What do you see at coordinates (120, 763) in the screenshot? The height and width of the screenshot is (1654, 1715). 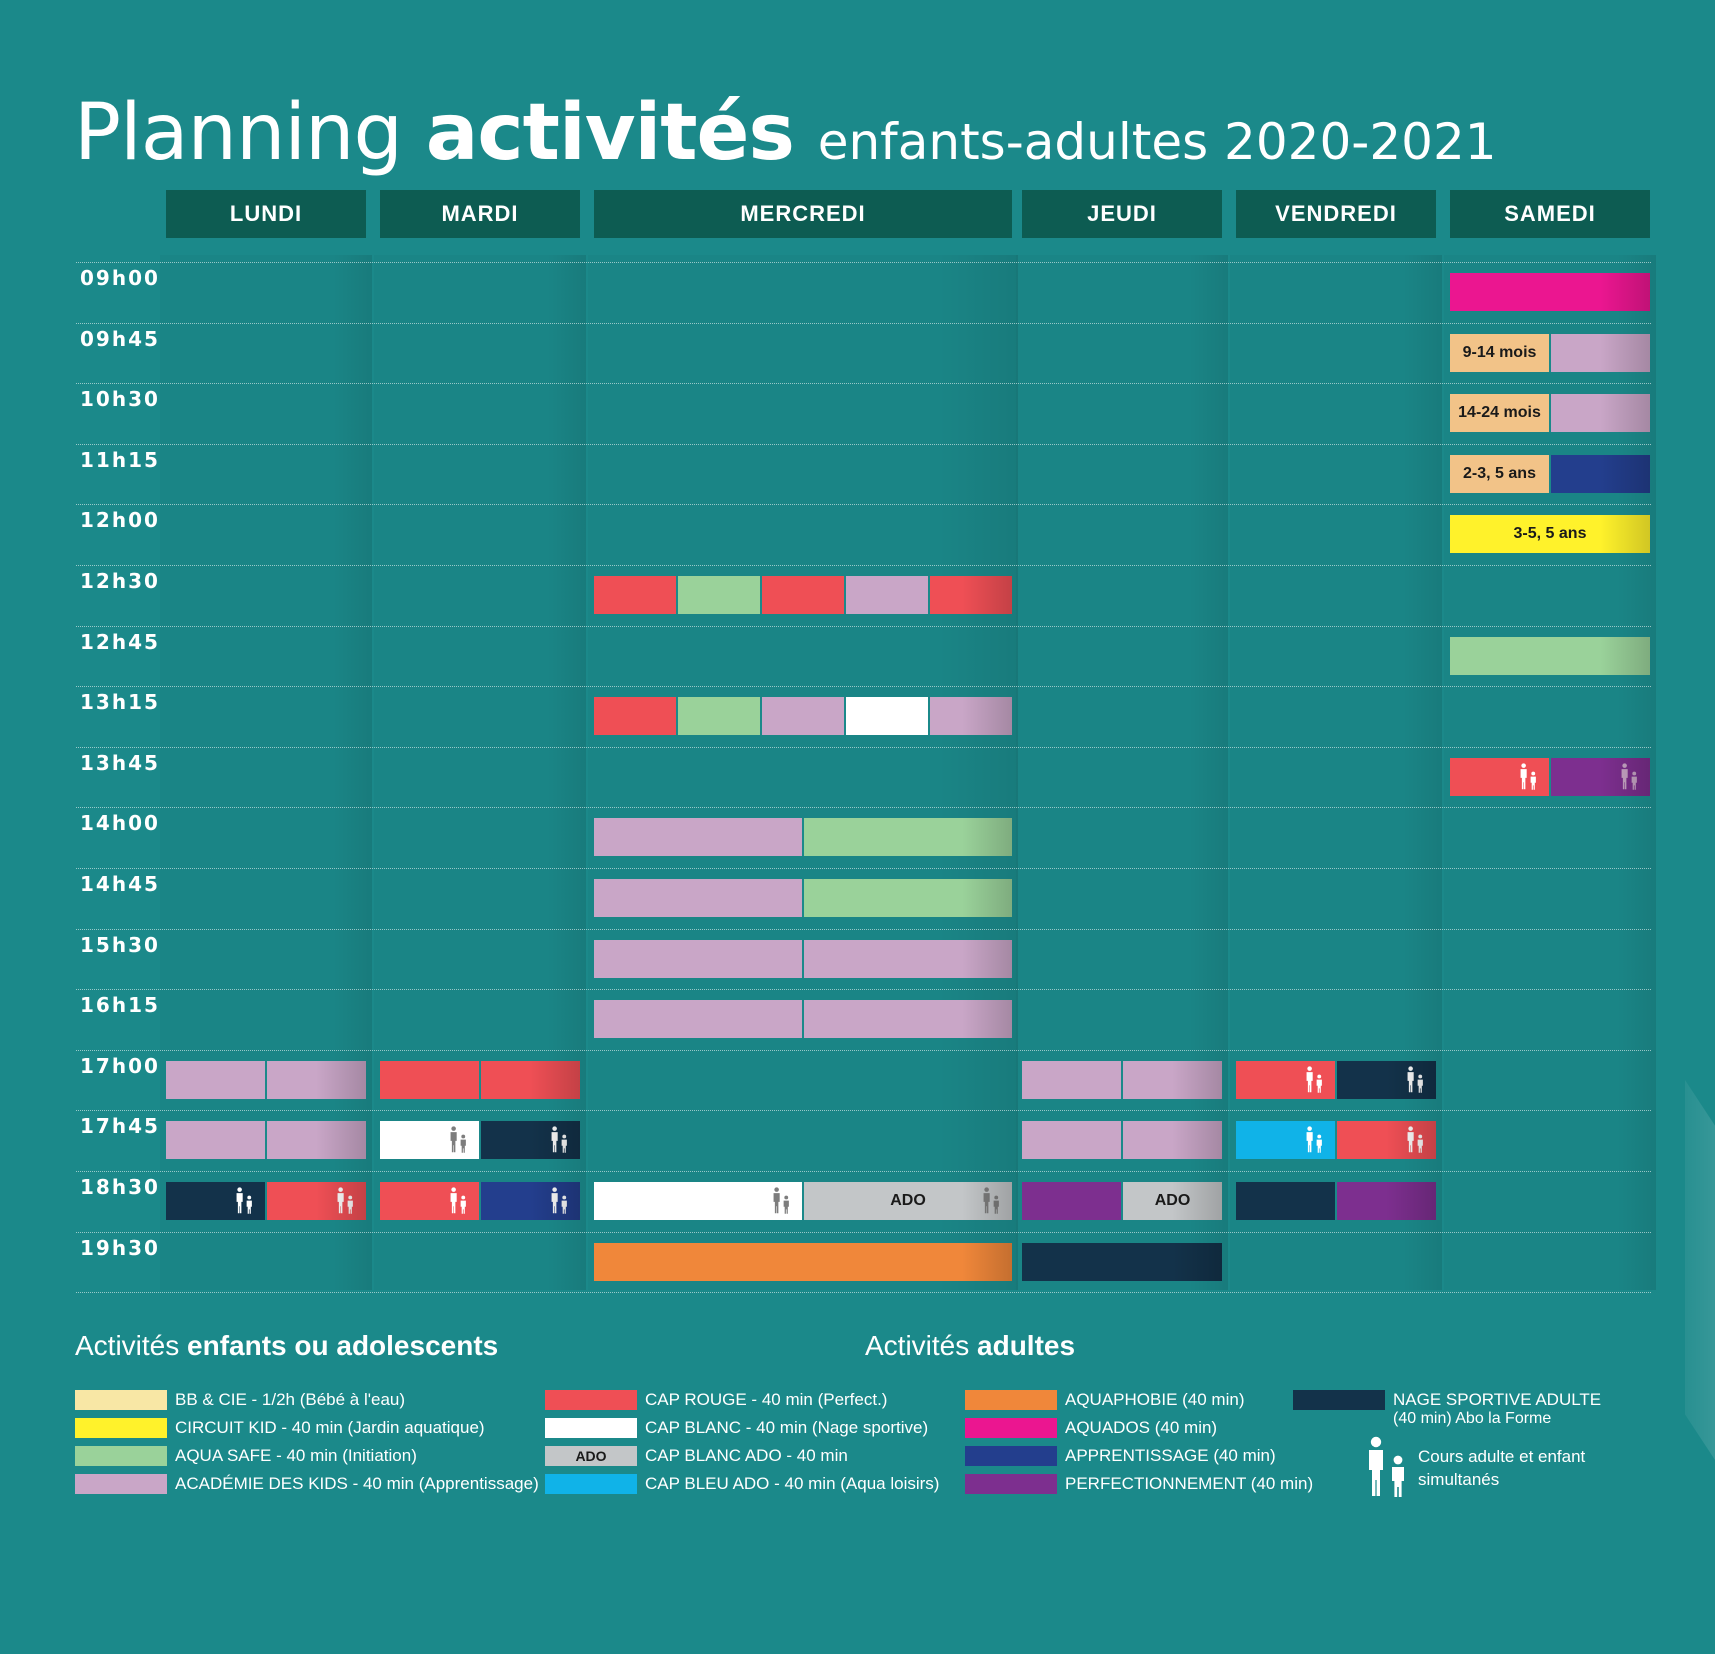 I see `time-label: 13h45` at bounding box center [120, 763].